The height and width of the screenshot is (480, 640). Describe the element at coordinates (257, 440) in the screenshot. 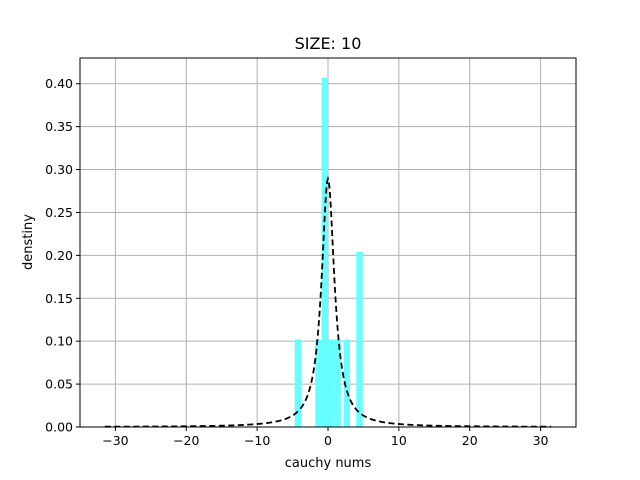

I see `x-tick-label-2: −10` at that location.